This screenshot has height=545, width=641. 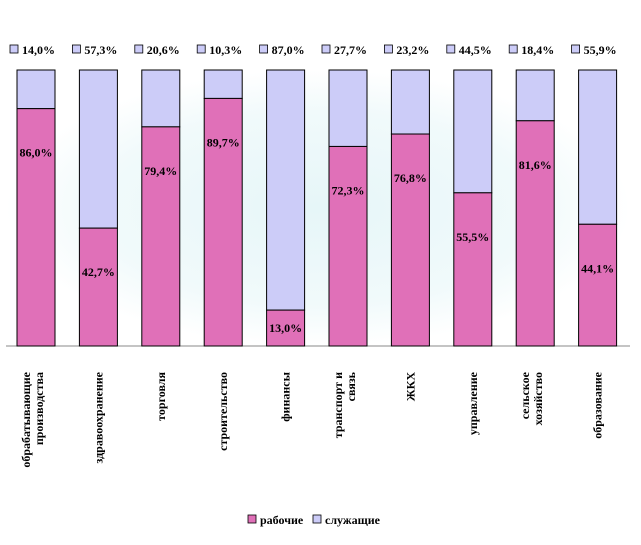 I want to click on category-label-5: финансы, so click(x=286, y=396).